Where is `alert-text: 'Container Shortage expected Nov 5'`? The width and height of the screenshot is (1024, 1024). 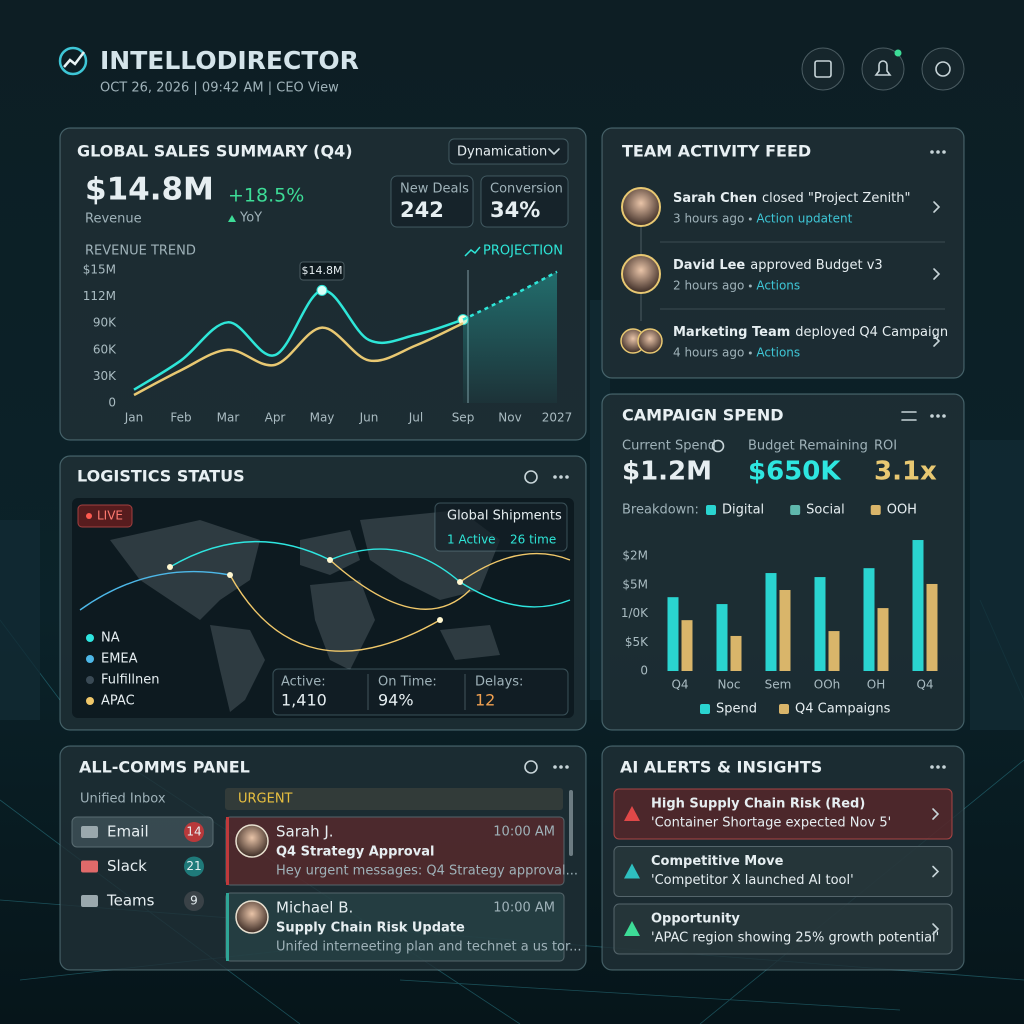
alert-text: 'Container Shortage expected Nov 5' is located at coordinates (771, 823).